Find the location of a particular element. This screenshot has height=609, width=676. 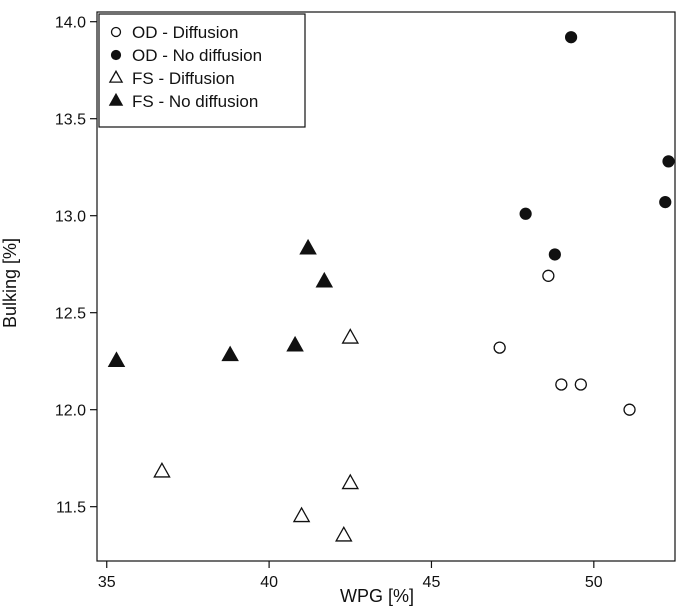

y-axis-label: Bulking [%] is located at coordinates (10, 283).